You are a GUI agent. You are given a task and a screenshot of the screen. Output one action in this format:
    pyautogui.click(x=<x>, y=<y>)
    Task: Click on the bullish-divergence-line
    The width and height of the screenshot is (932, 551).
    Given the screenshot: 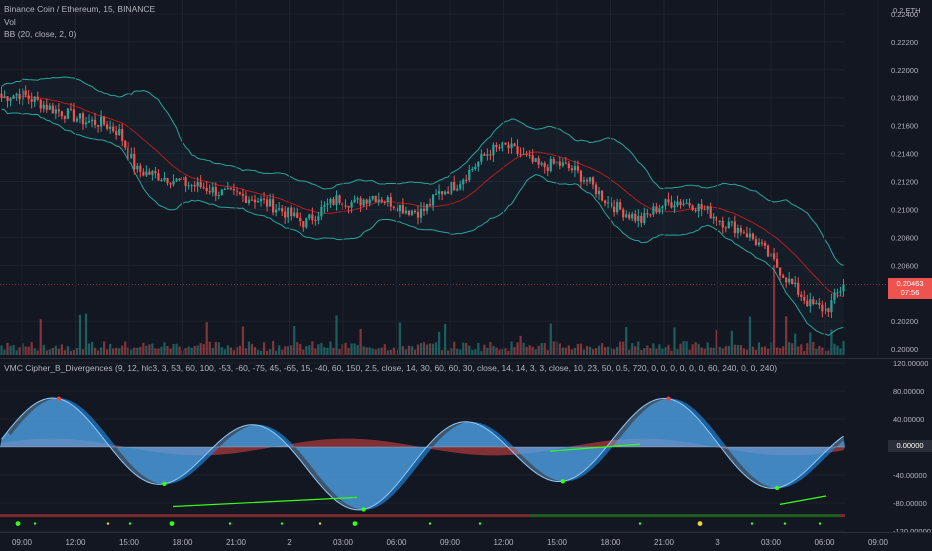 What is the action you would take?
    pyautogui.click(x=265, y=502)
    